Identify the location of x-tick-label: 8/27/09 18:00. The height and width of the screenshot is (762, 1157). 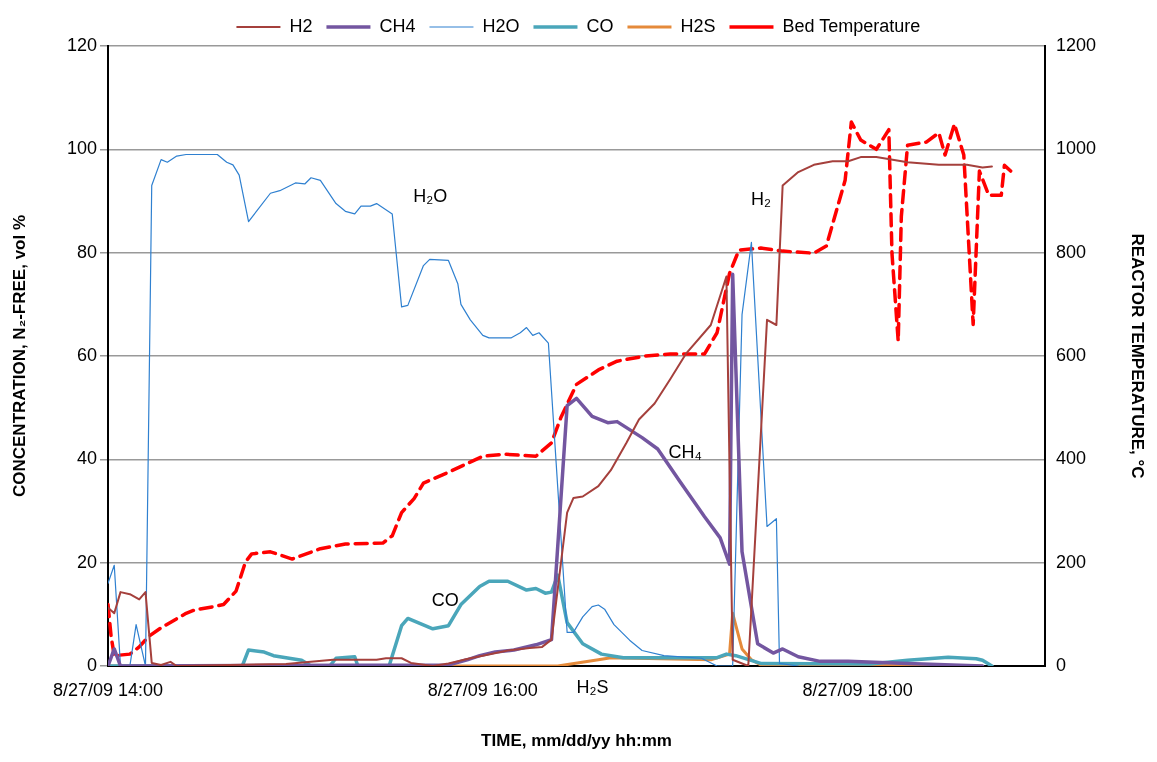
(857, 689).